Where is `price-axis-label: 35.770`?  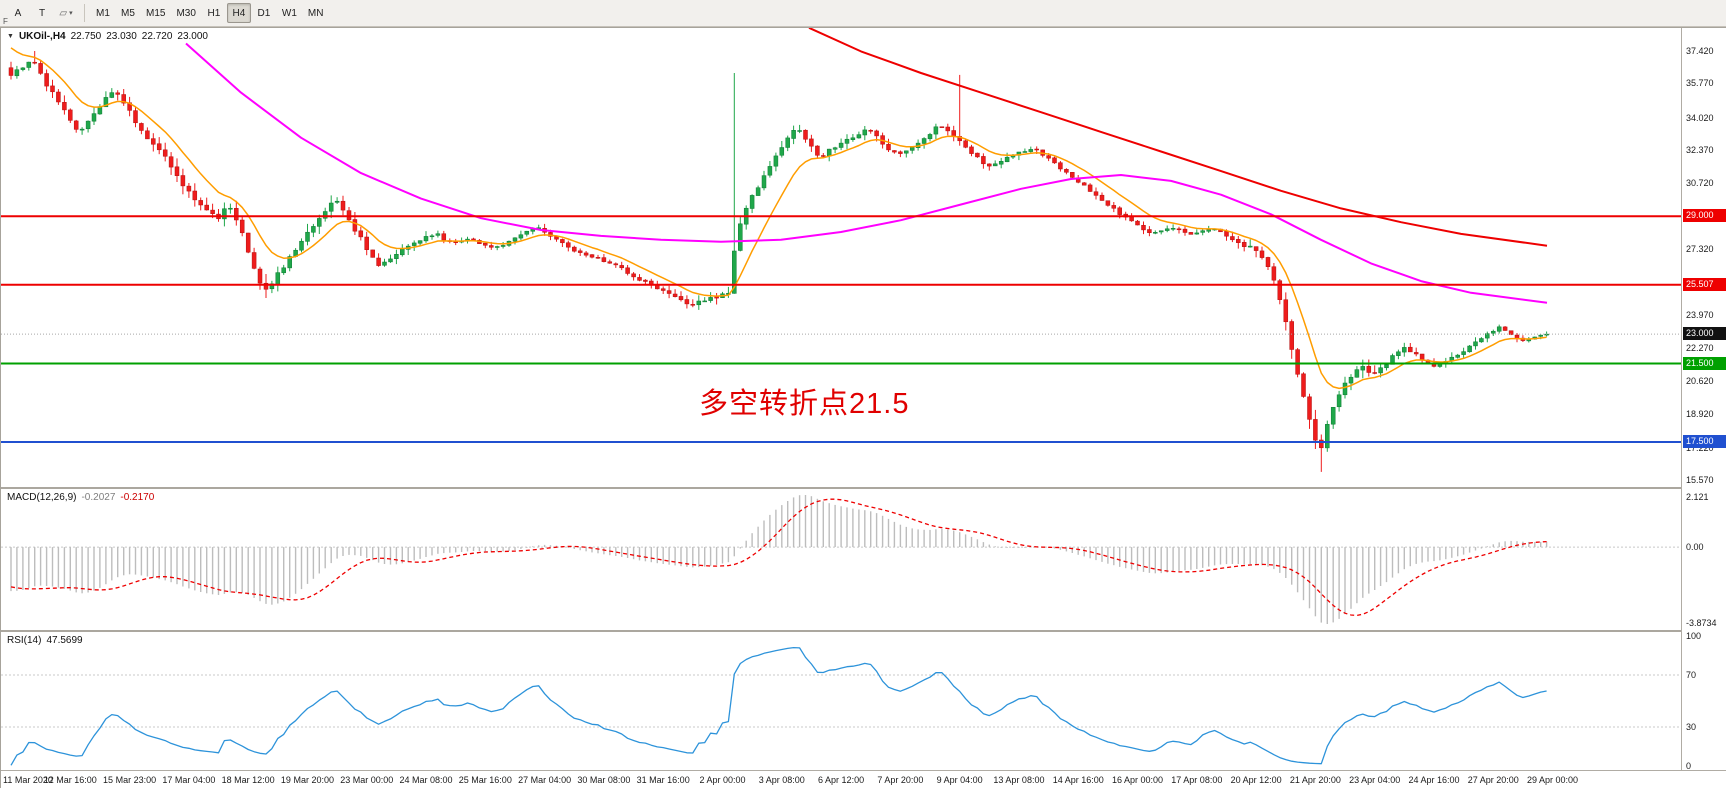
price-axis-label: 35.770 is located at coordinates (1700, 83).